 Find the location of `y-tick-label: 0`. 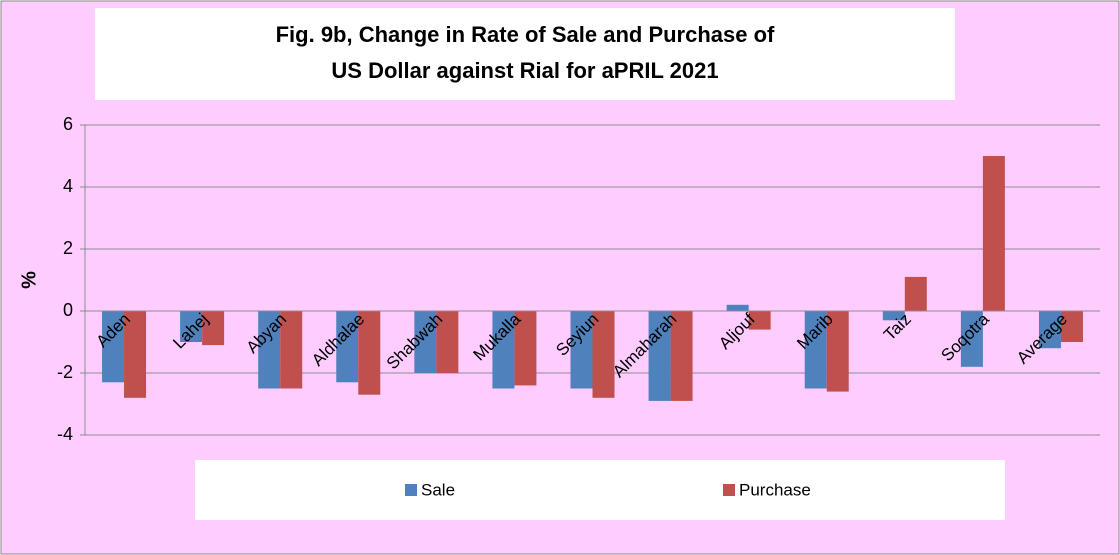

y-tick-label: 0 is located at coordinates (68, 310).